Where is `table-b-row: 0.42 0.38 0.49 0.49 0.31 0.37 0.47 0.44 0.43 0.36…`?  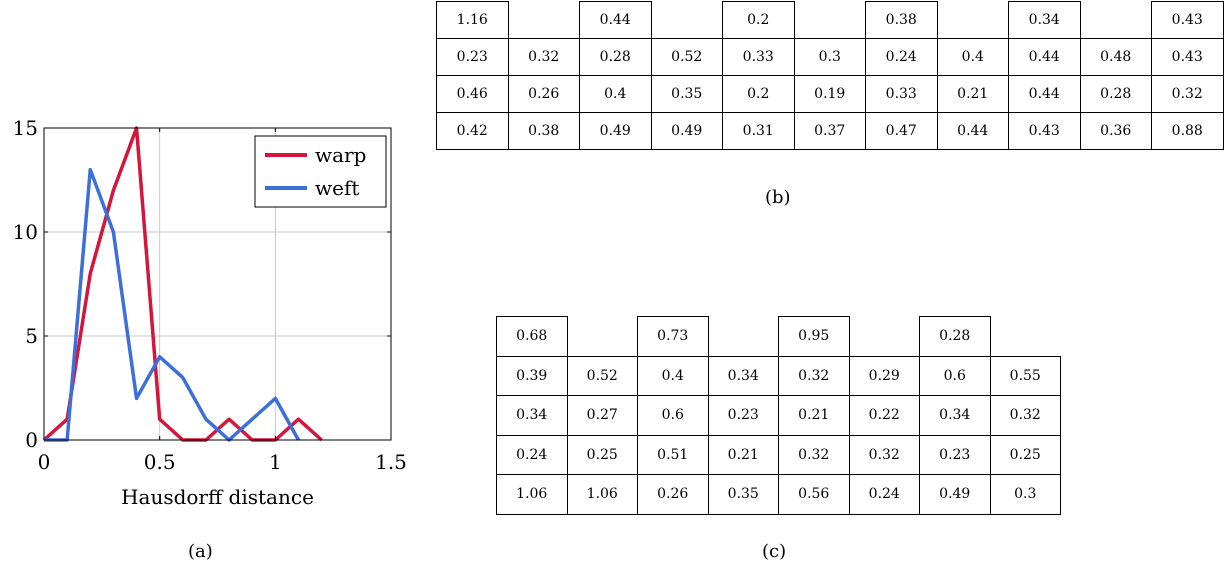 table-b-row: 0.42 0.38 0.49 0.49 0.31 0.37 0.47 0.44 0.43 0.36… is located at coordinates (830, 131).